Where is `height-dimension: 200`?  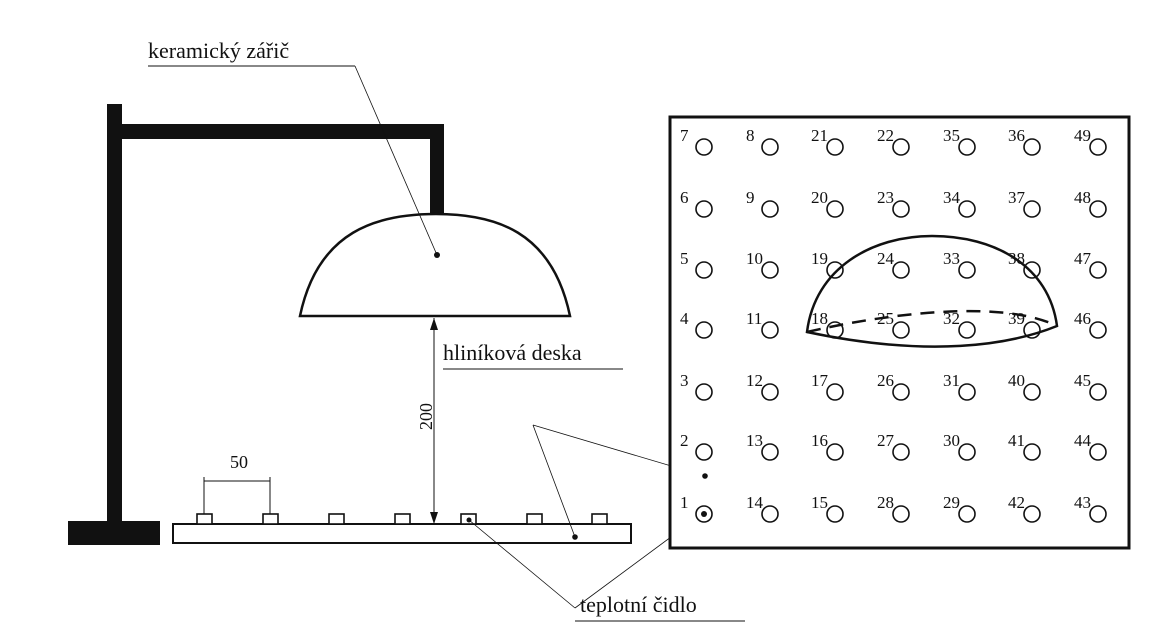
height-dimension: 200 is located at coordinates (427, 421).